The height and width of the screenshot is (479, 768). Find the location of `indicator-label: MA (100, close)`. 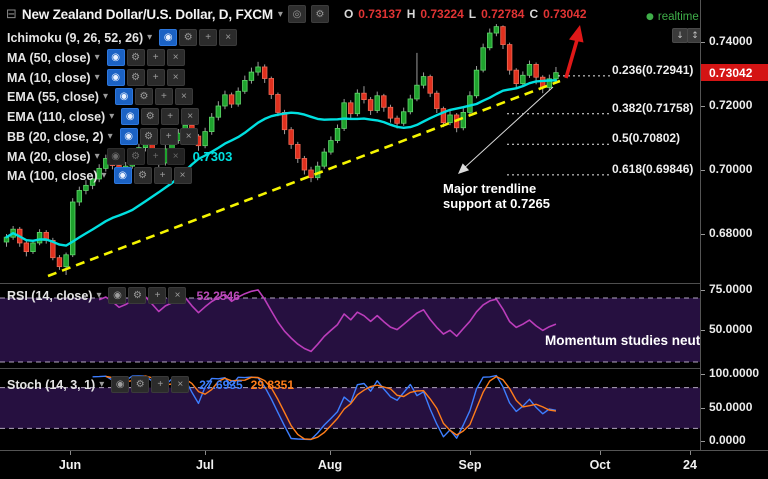

indicator-label: MA (100, close) is located at coordinates (52, 175).